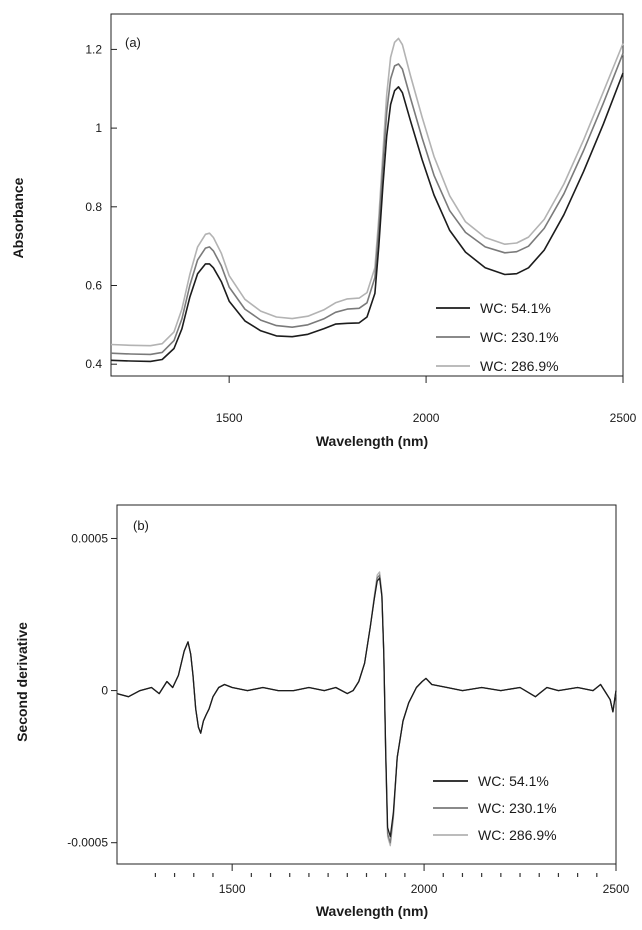 Image resolution: width=642 pixels, height=930 pixels. Describe the element at coordinates (22, 682) in the screenshot. I see `y-axis-title: Second derivative` at that location.